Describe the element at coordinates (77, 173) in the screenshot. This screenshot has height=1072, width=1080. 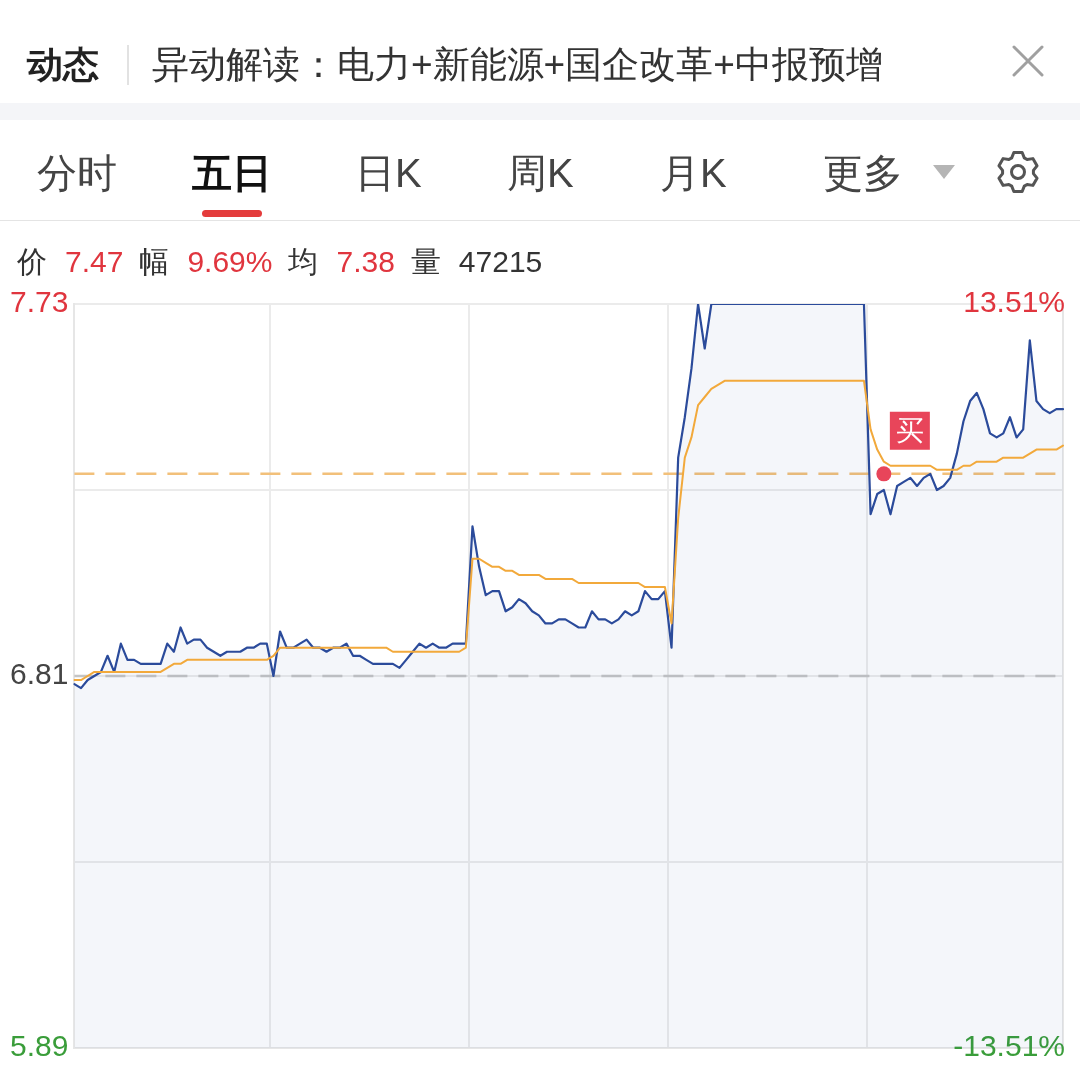
I see `text: 分时` at that location.